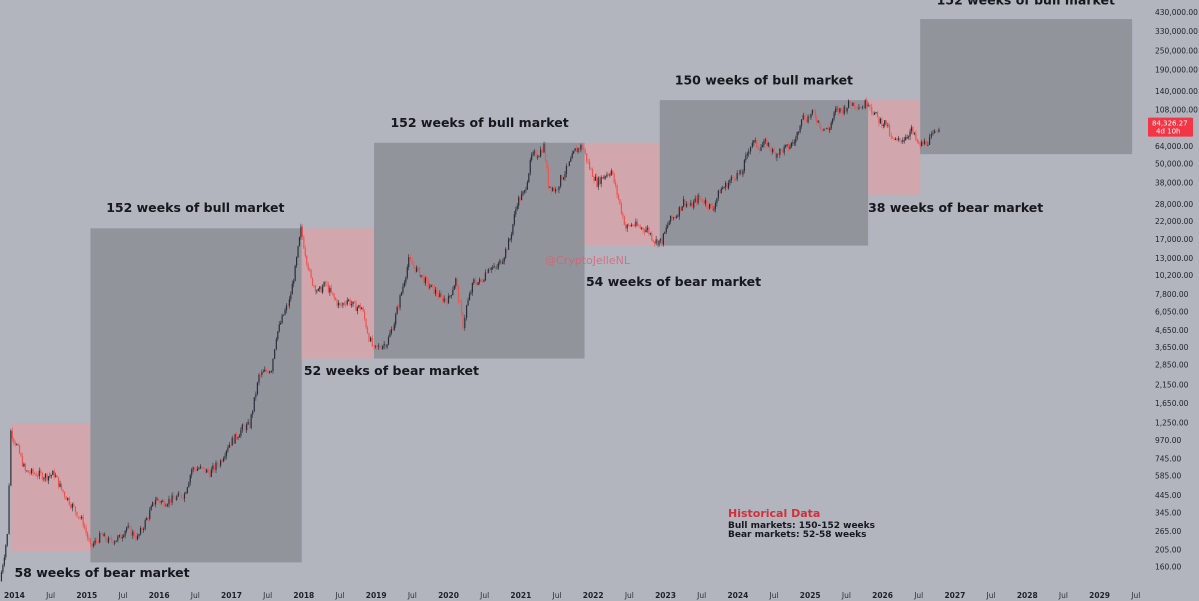 The width and height of the screenshot is (1199, 601). I want to click on y-tick-label: 970.00, so click(1168, 440).